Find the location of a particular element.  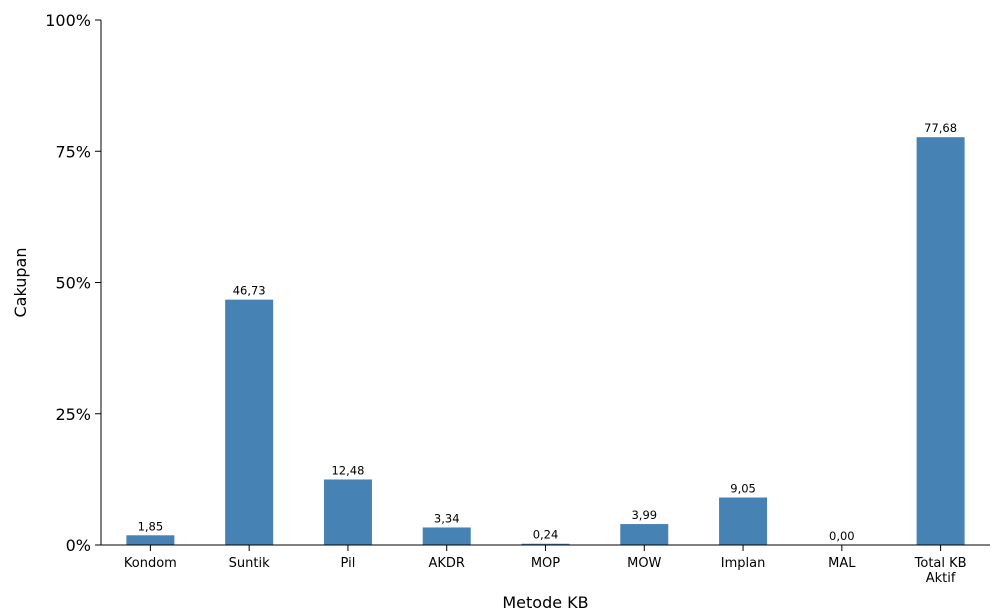

y-axis-title: Cakupan is located at coordinates (20, 283).